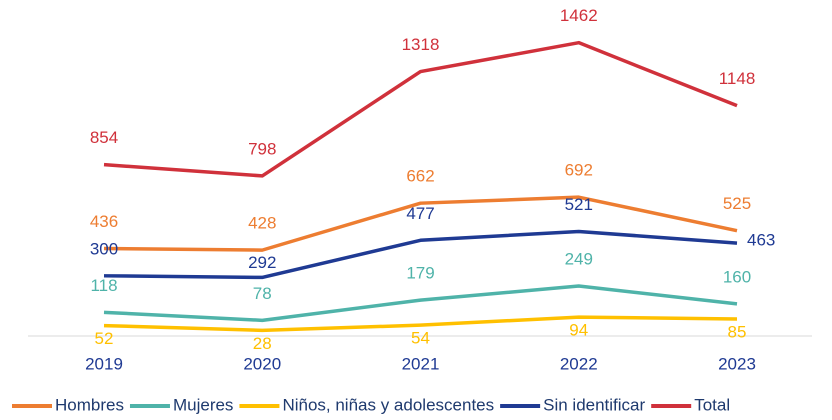  Describe the element at coordinates (579, 259) in the screenshot. I see `data-label: 249` at that location.